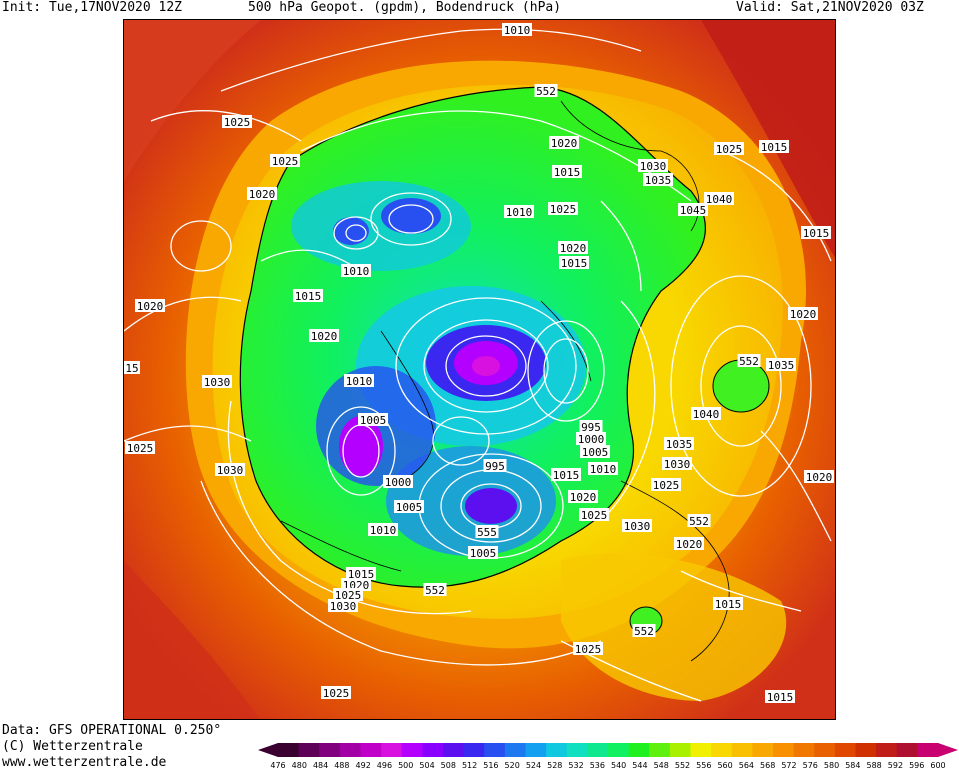 The width and height of the screenshot is (959, 770). What do you see at coordinates (597, 765) in the screenshot?
I see `legend-tick-label: 536` at bounding box center [597, 765].